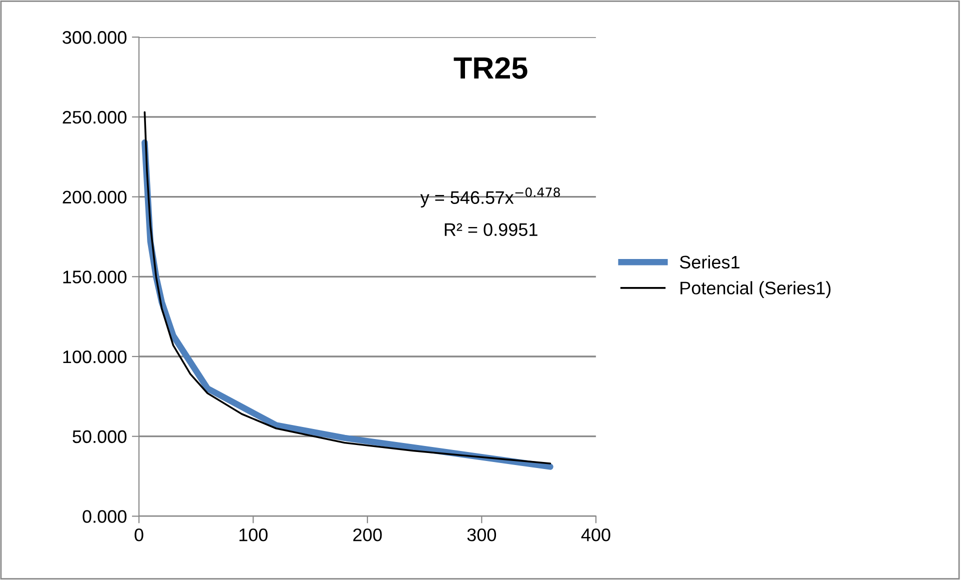 The width and height of the screenshot is (961, 580). What do you see at coordinates (94, 357) in the screenshot?
I see `y-tick-label: 100.000` at bounding box center [94, 357].